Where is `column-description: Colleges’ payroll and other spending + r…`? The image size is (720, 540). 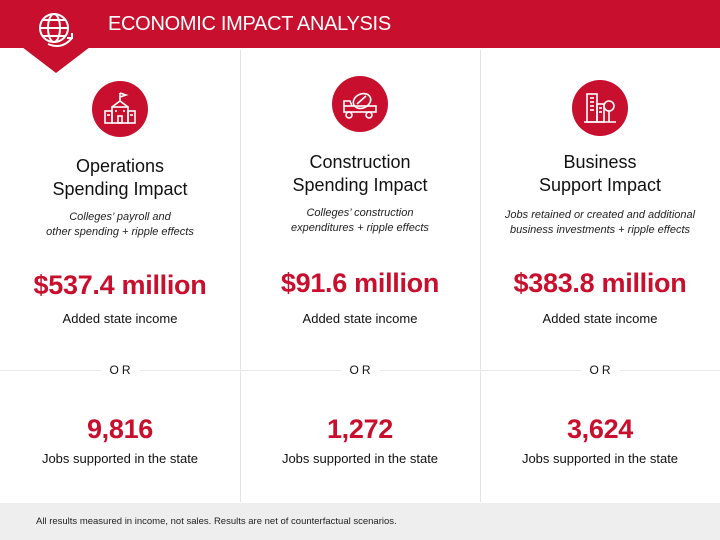 column-description: Colleges’ payroll and other spending + r… is located at coordinates (120, 224).